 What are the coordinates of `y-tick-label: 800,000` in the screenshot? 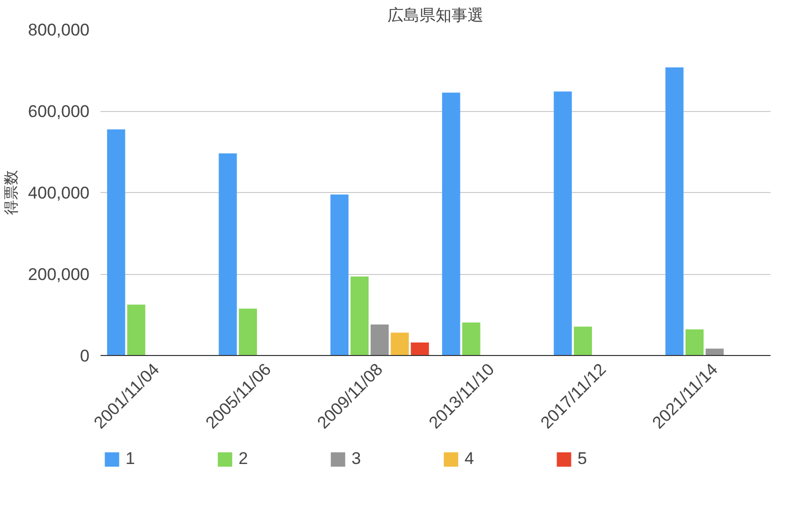 It's located at (59, 30).